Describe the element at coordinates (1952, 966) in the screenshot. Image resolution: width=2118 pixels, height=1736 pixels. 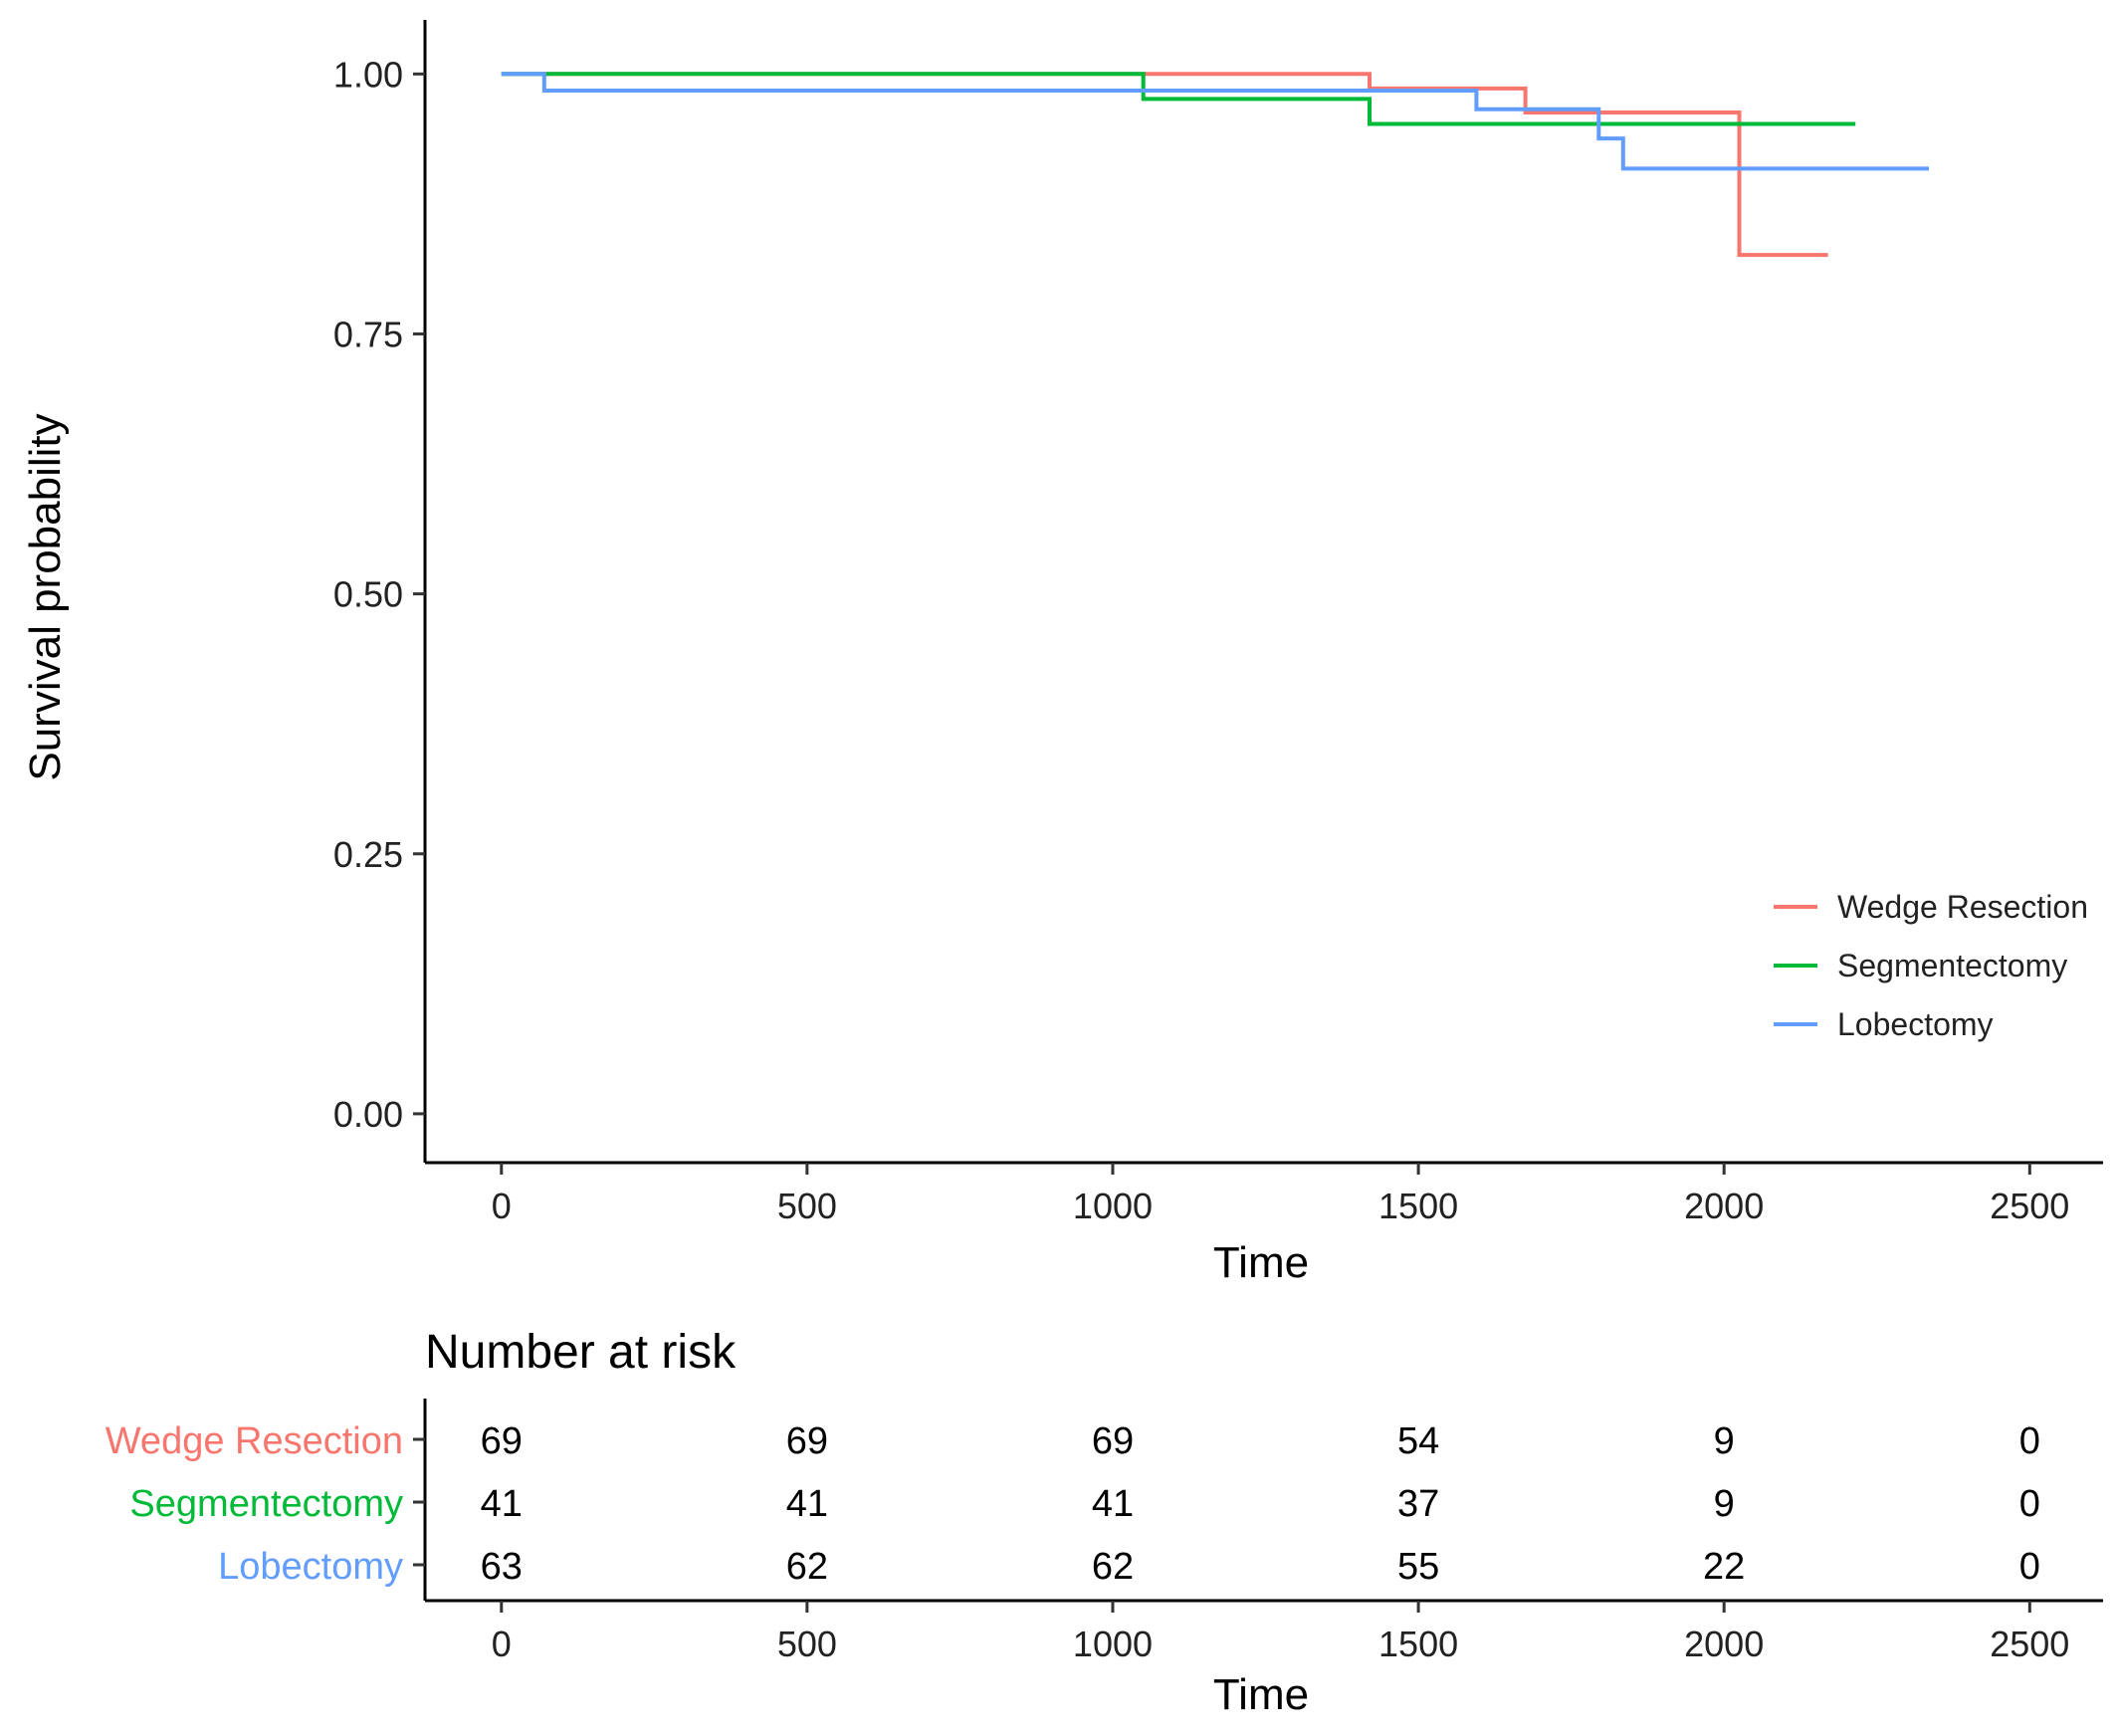
I see `legend-label: Segmentectomy` at that location.